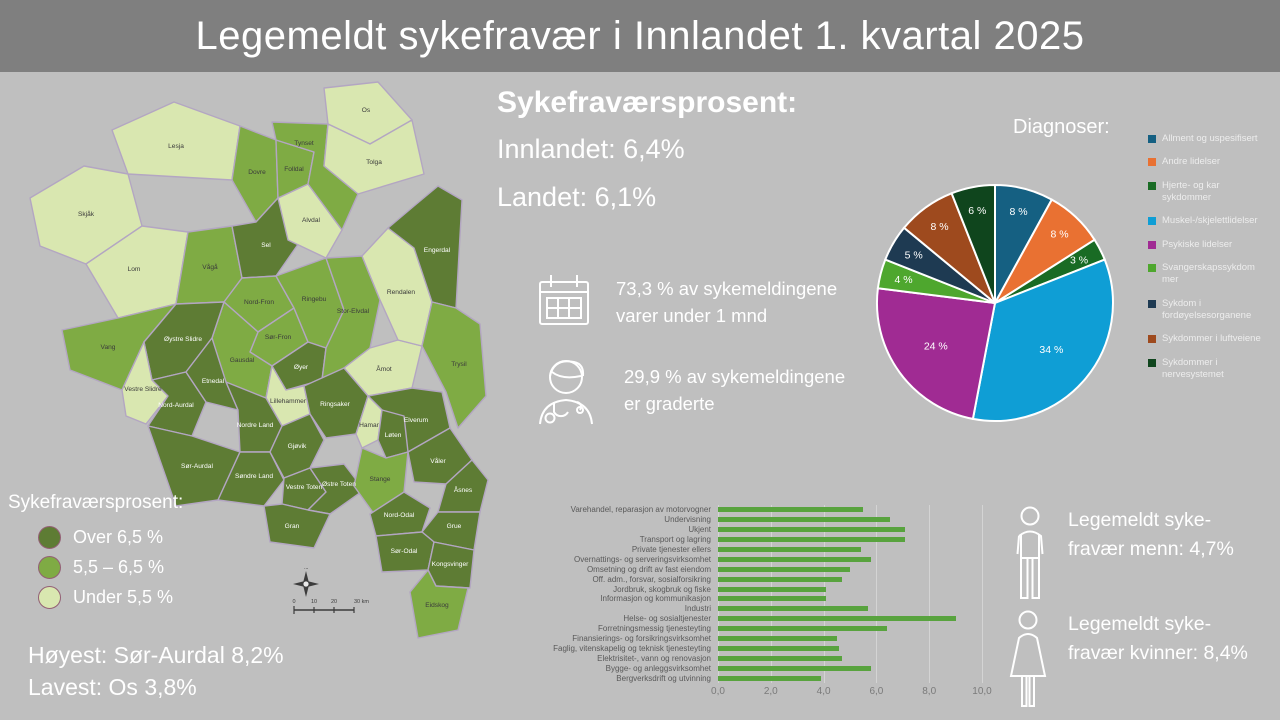 This screenshot has width=1280, height=720. What do you see at coordinates (566, 392) in the screenshot?
I see `doctor-icon` at bounding box center [566, 392].